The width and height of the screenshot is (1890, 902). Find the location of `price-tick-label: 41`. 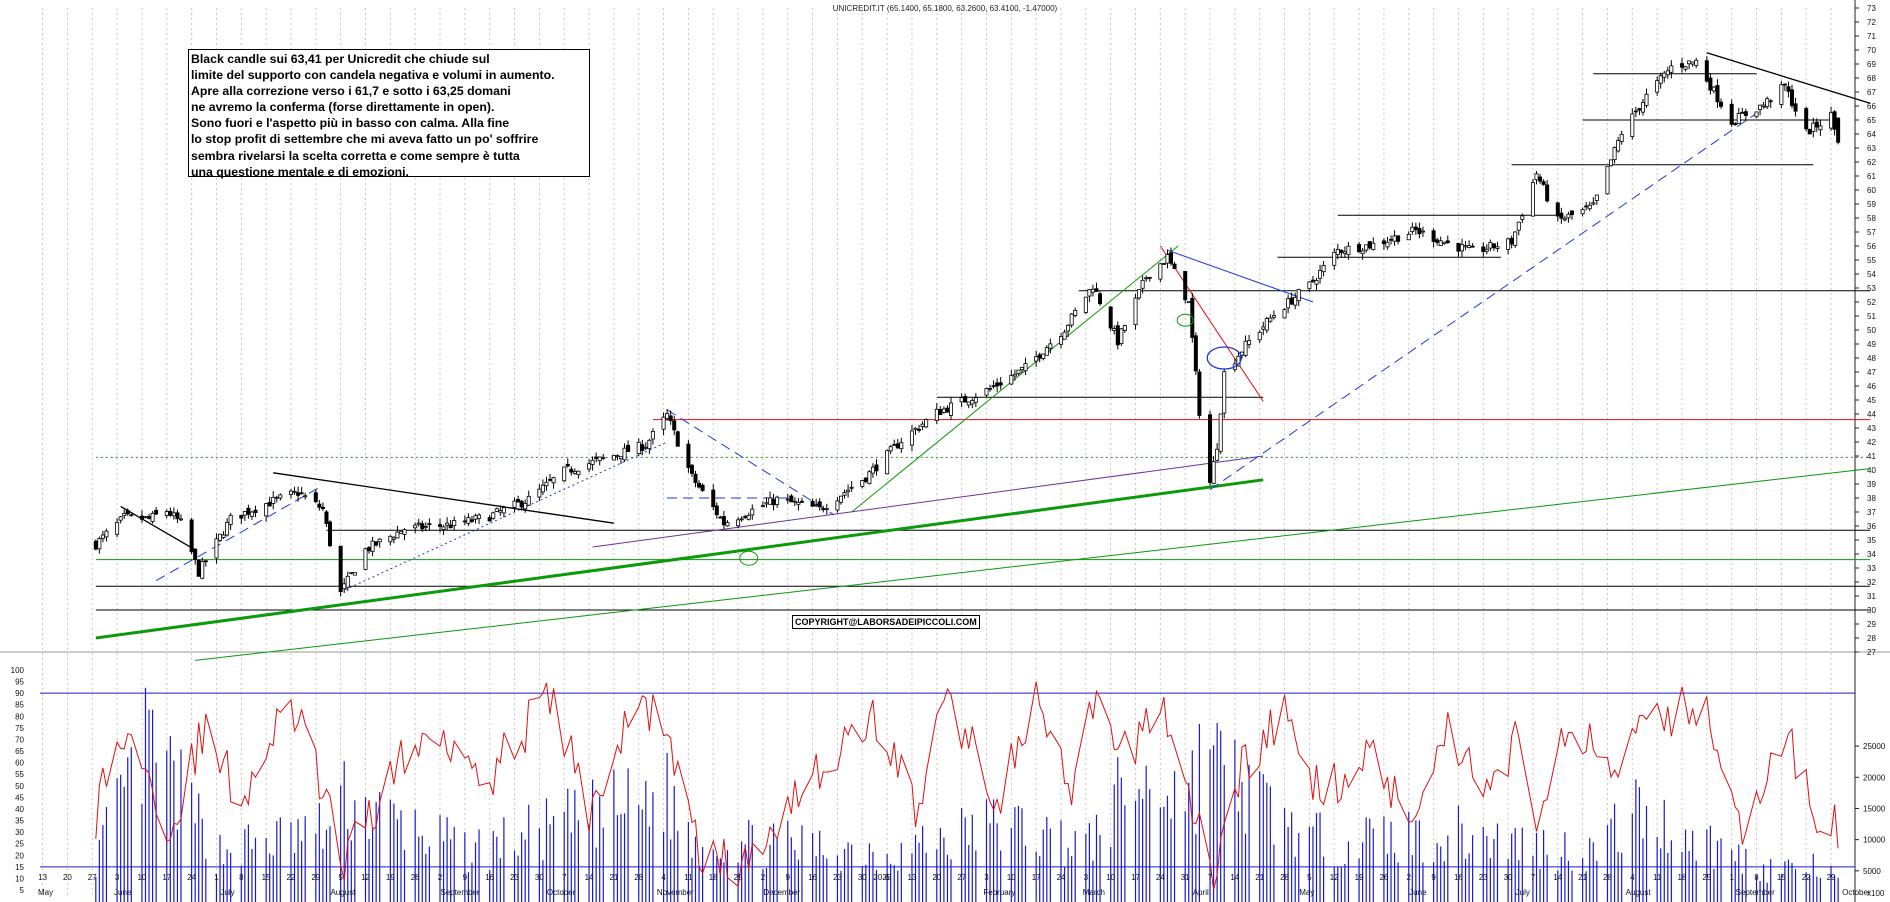

price-tick-label: 41 is located at coordinates (1871, 456).